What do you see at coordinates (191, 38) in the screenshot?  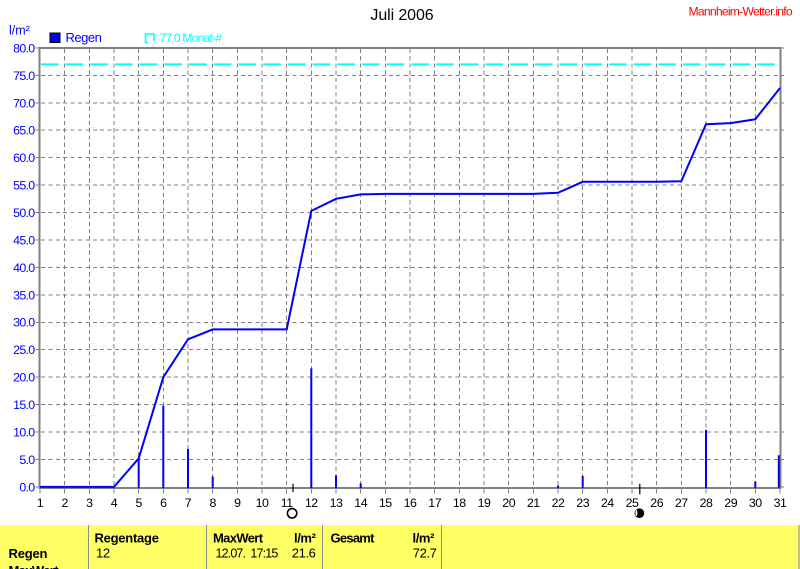 I see `svg-text: 77.0 Monat-#` at bounding box center [191, 38].